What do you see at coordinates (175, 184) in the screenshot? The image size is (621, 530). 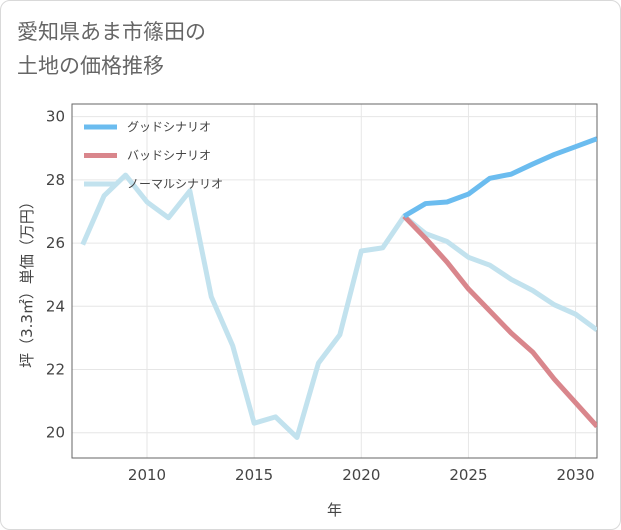 I see `legend-label: ノーマルシナリオ` at bounding box center [175, 184].